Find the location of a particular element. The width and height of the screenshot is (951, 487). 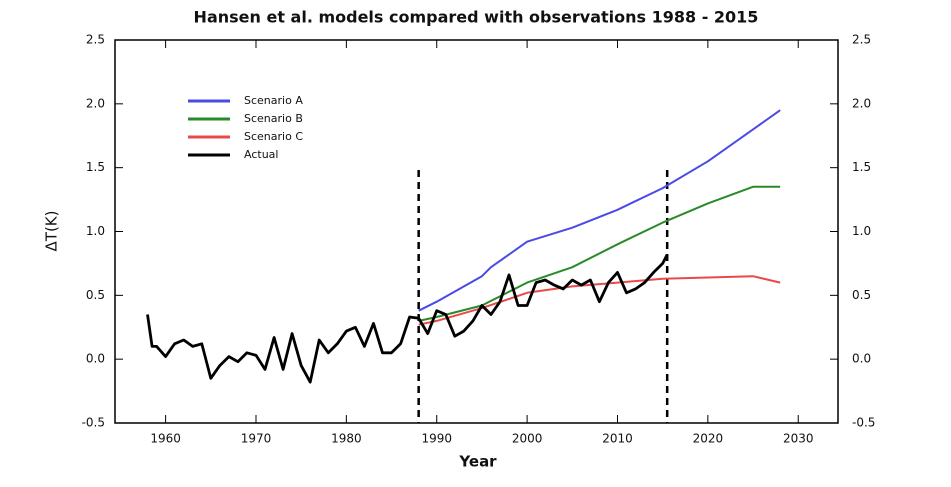

x-tick-label: 2010 is located at coordinates (617, 439).